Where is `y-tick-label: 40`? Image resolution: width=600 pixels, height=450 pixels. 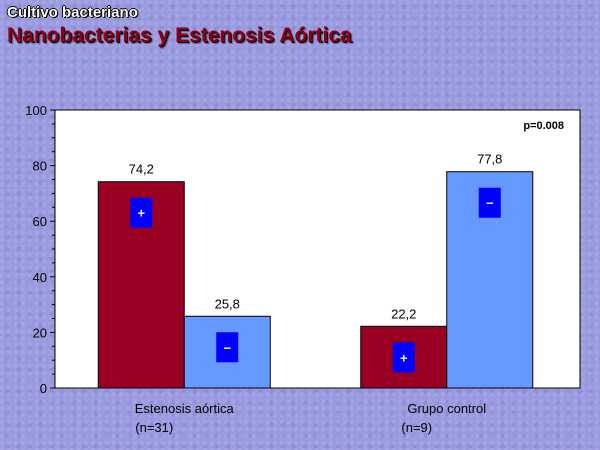
y-tick-label: 40 is located at coordinates (40, 277).